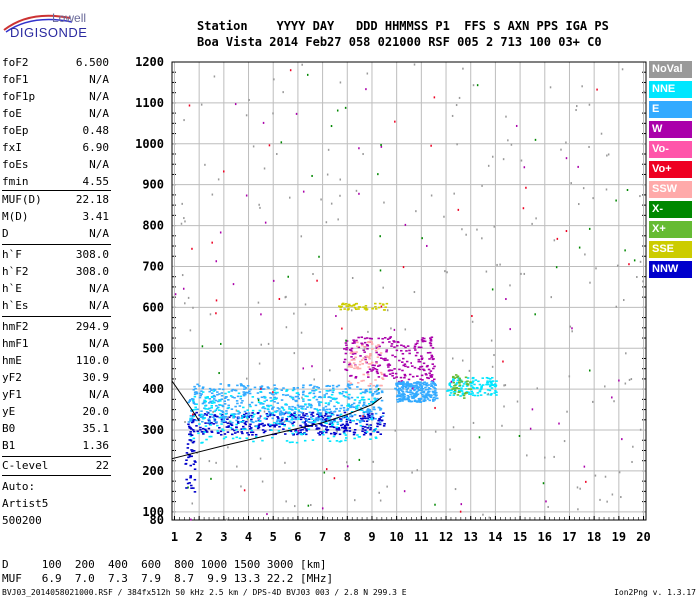  What do you see at coordinates (96, 216) in the screenshot?
I see `param-value: 3.41` at bounding box center [96, 216].